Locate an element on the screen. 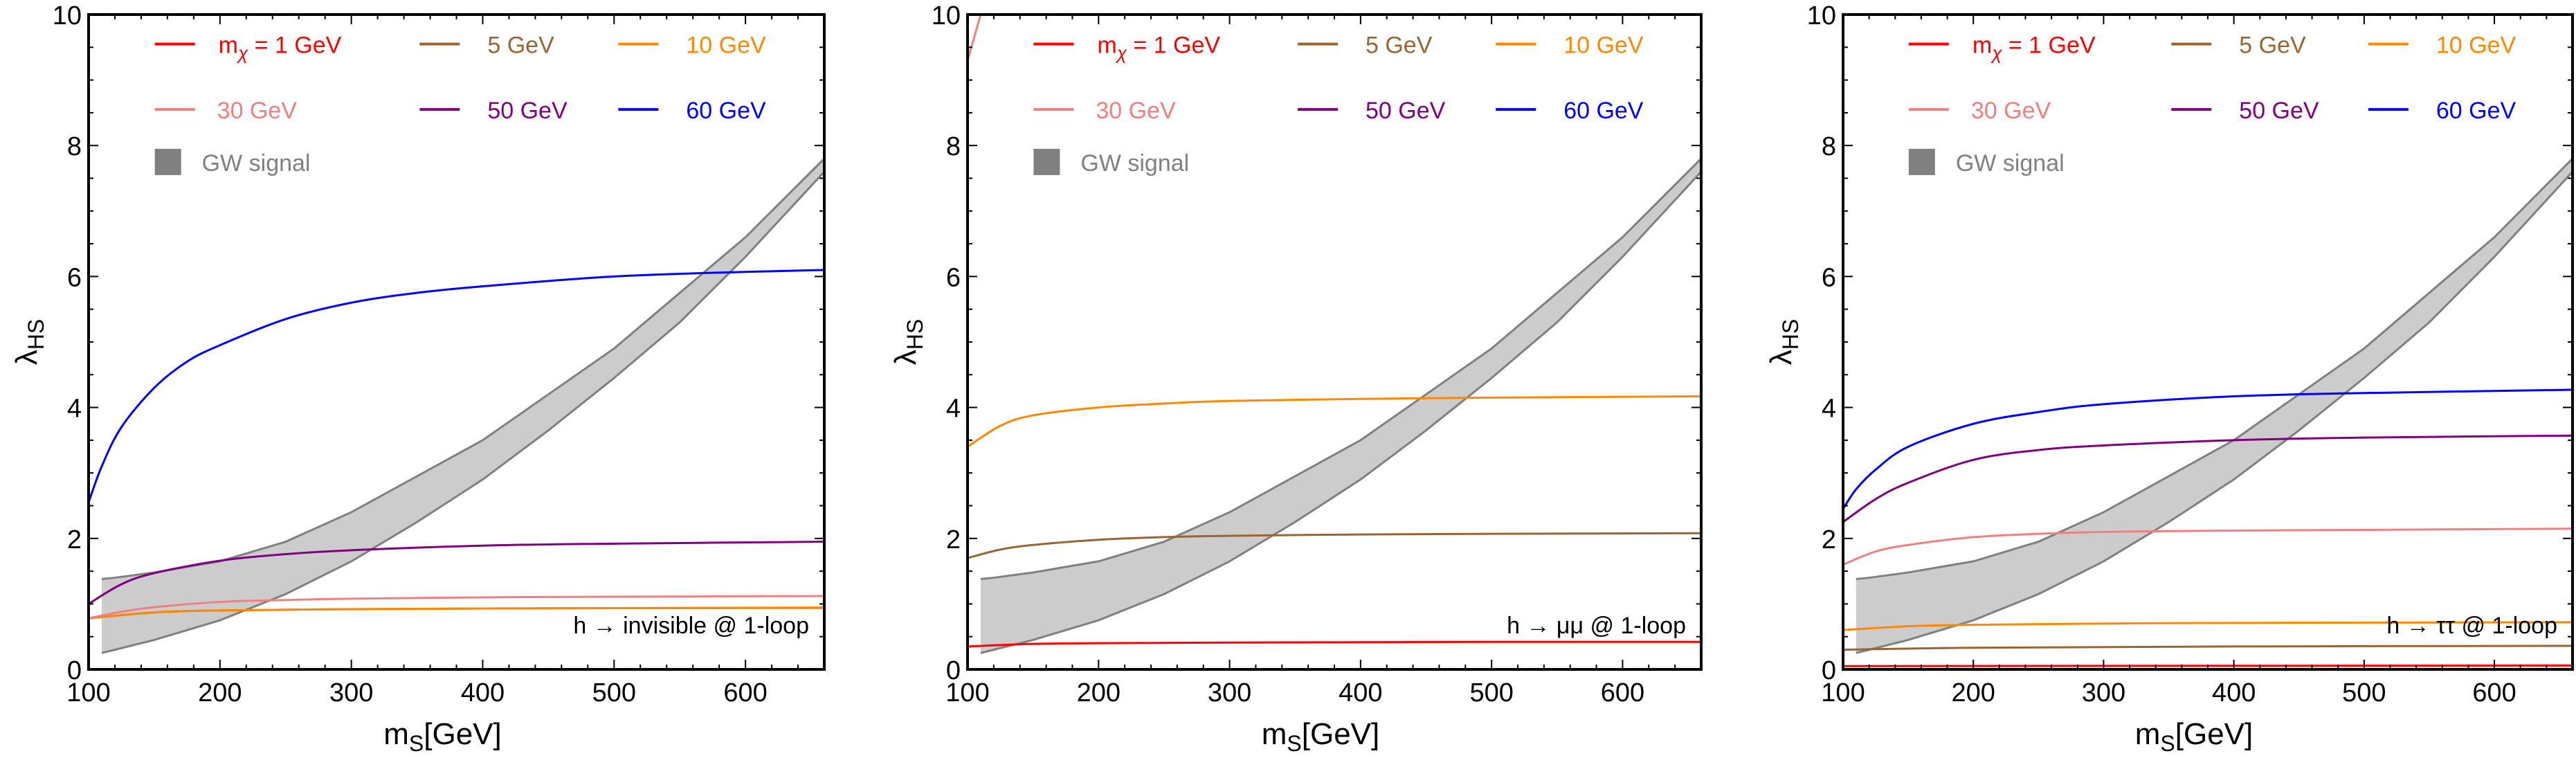 The image size is (2576, 758). legend-item: 50 GeV is located at coordinates (1372, 111).